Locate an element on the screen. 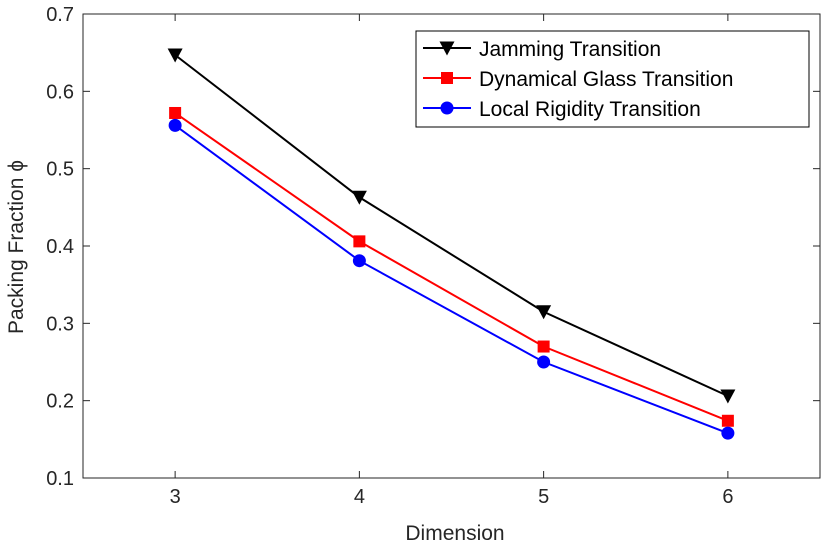 The image size is (831, 552). legend-box is located at coordinates (612, 79).